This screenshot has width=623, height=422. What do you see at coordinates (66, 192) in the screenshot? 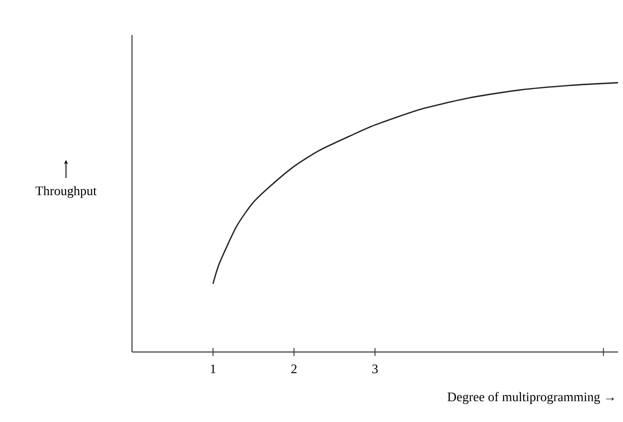
I see `y-axis-title: Throughput` at bounding box center [66, 192].